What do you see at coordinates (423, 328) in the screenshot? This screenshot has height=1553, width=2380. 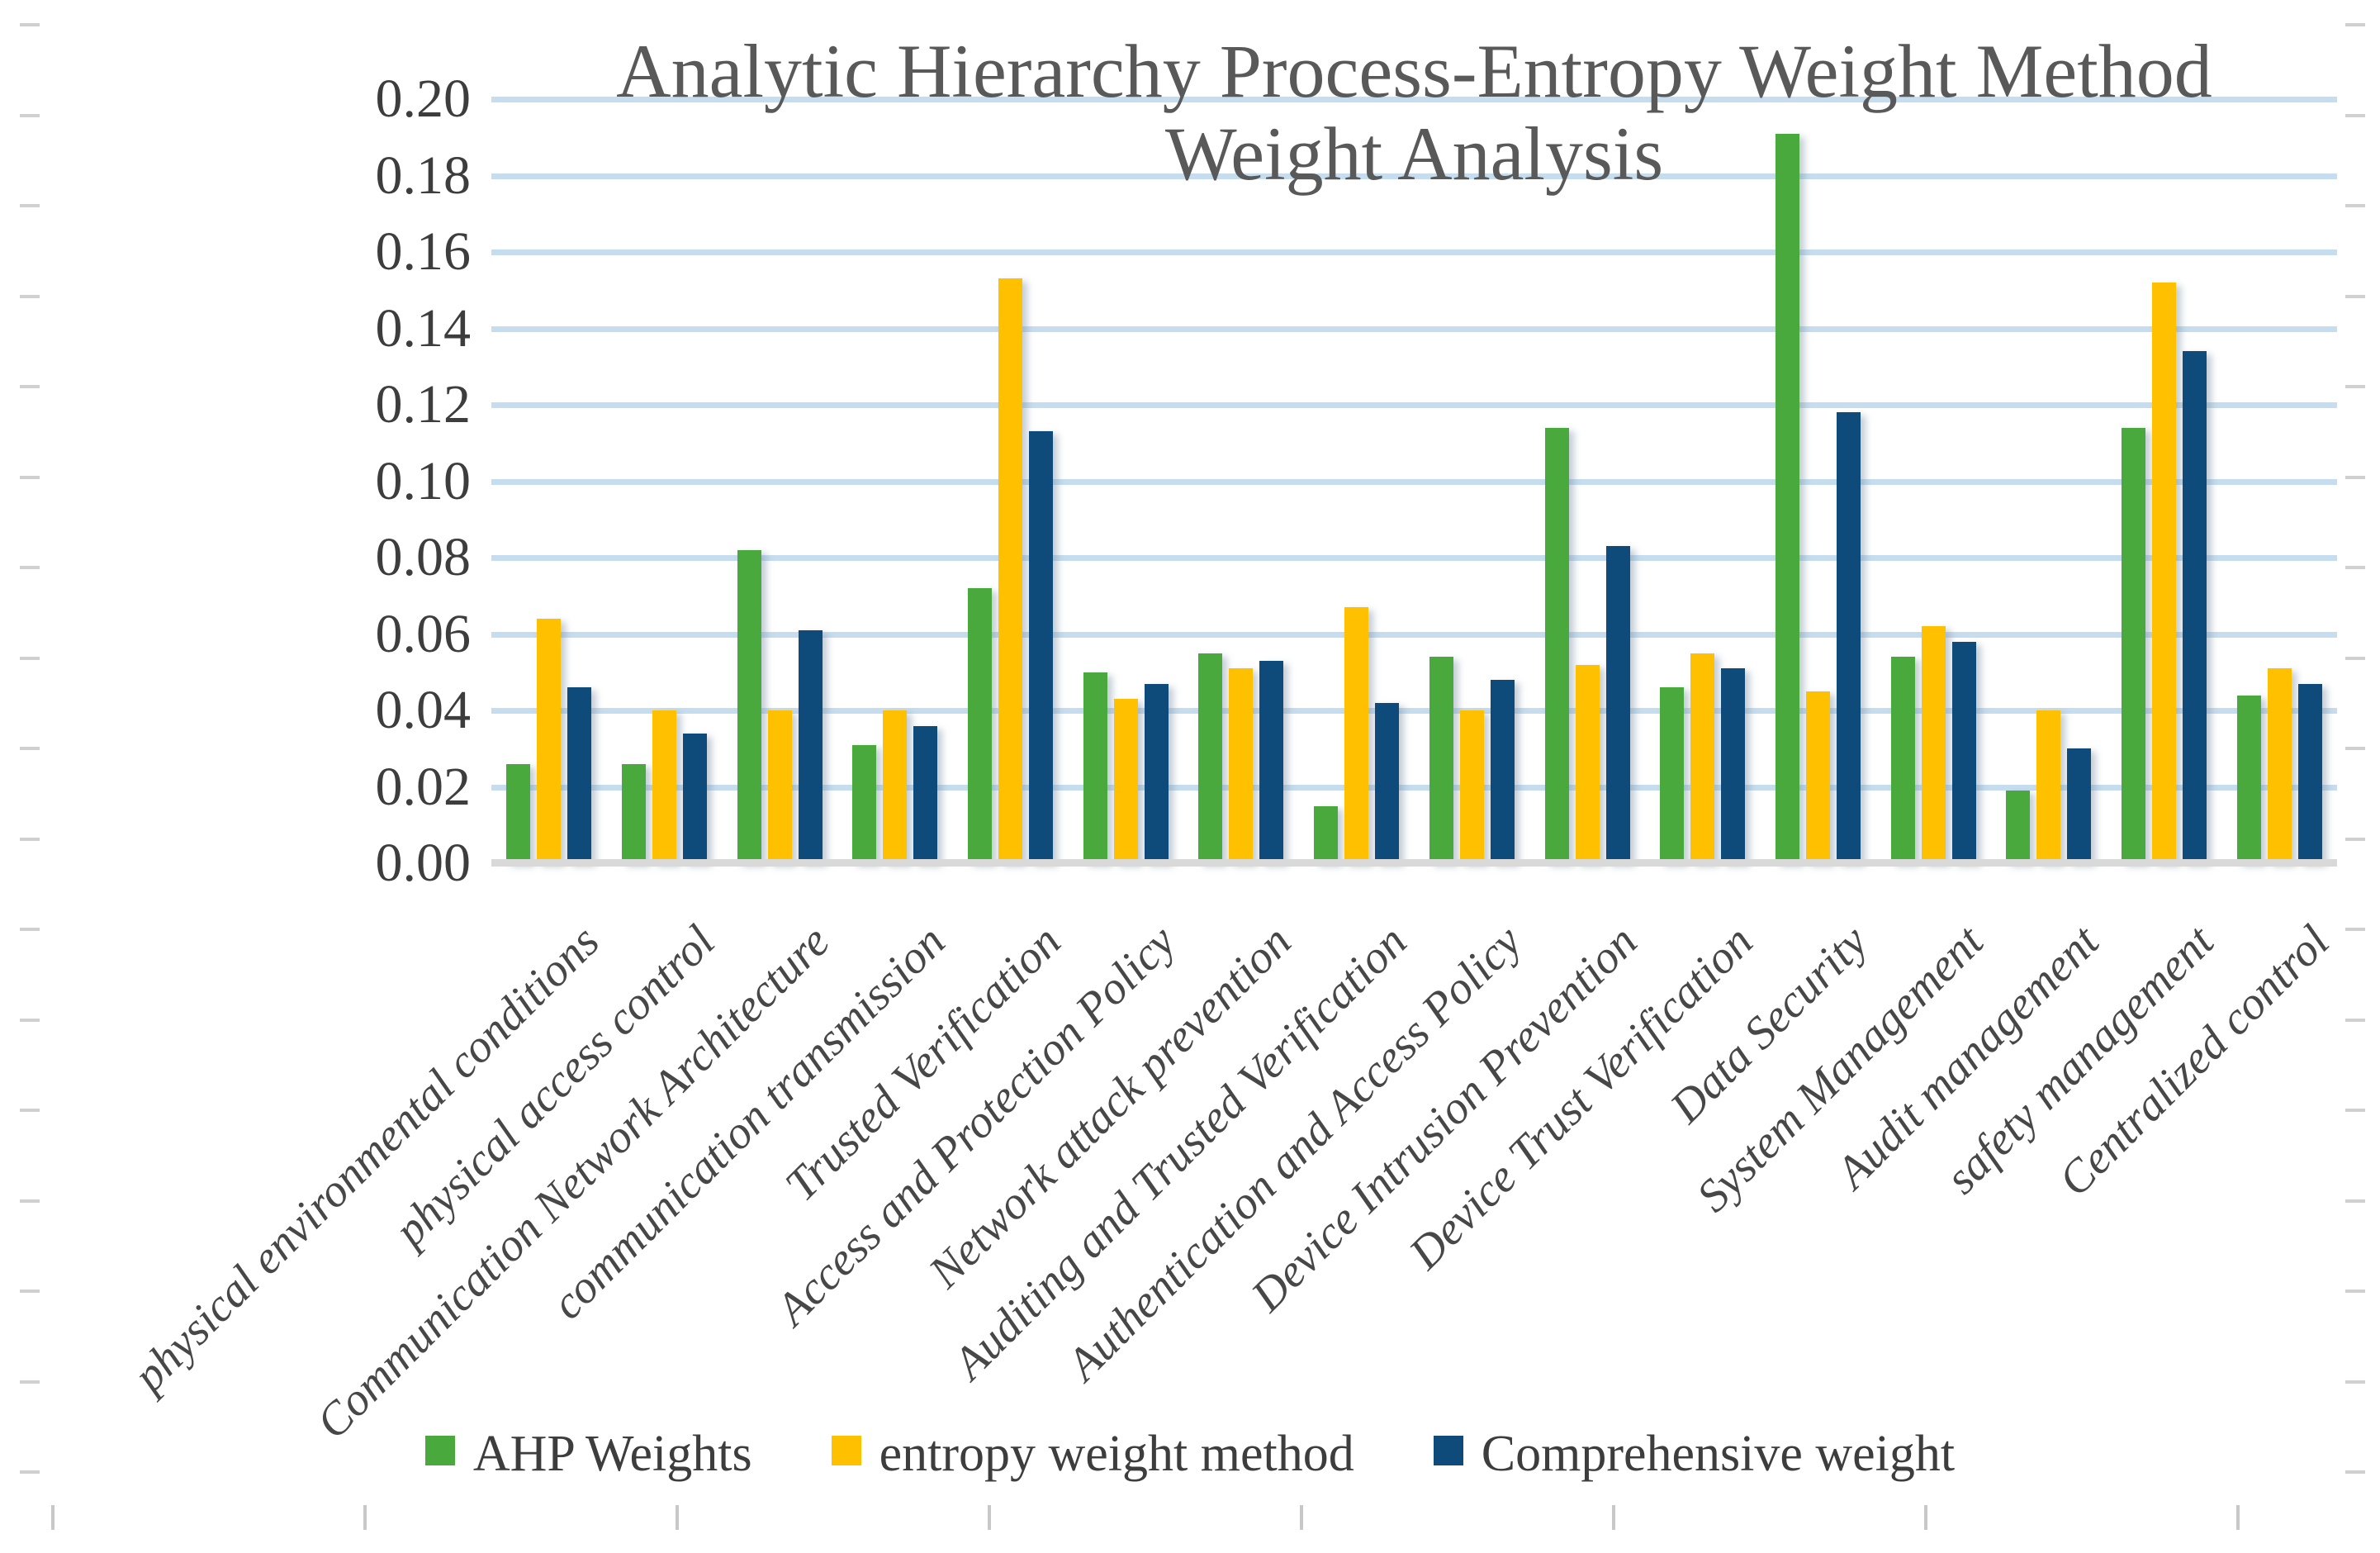 I see `y-tick-label: 0.14` at bounding box center [423, 328].